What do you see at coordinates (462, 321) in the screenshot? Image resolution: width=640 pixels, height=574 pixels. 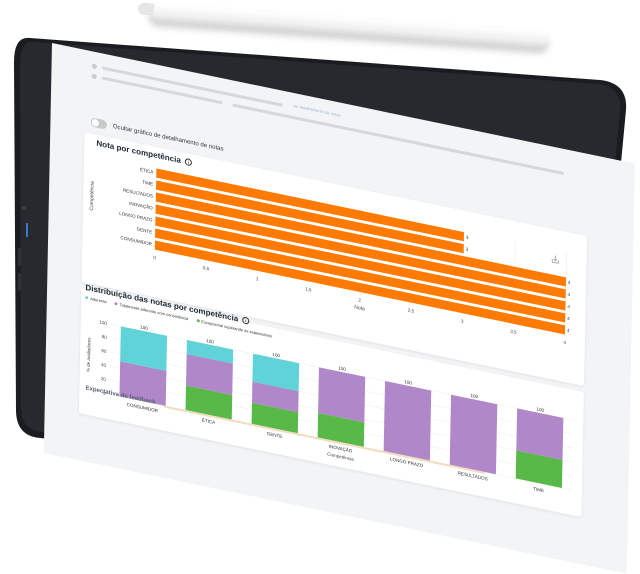 I see `x-tick-label: 3` at bounding box center [462, 321].